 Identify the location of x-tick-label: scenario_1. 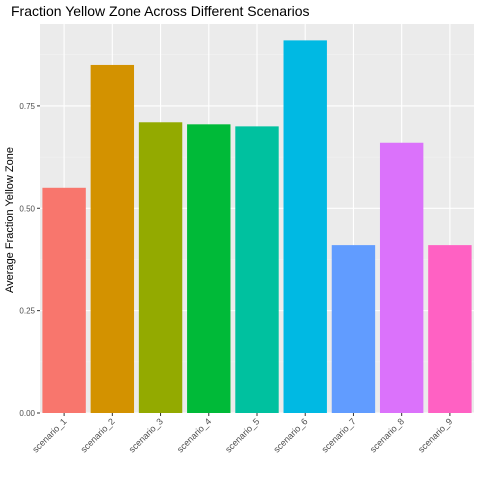
(49, 435).